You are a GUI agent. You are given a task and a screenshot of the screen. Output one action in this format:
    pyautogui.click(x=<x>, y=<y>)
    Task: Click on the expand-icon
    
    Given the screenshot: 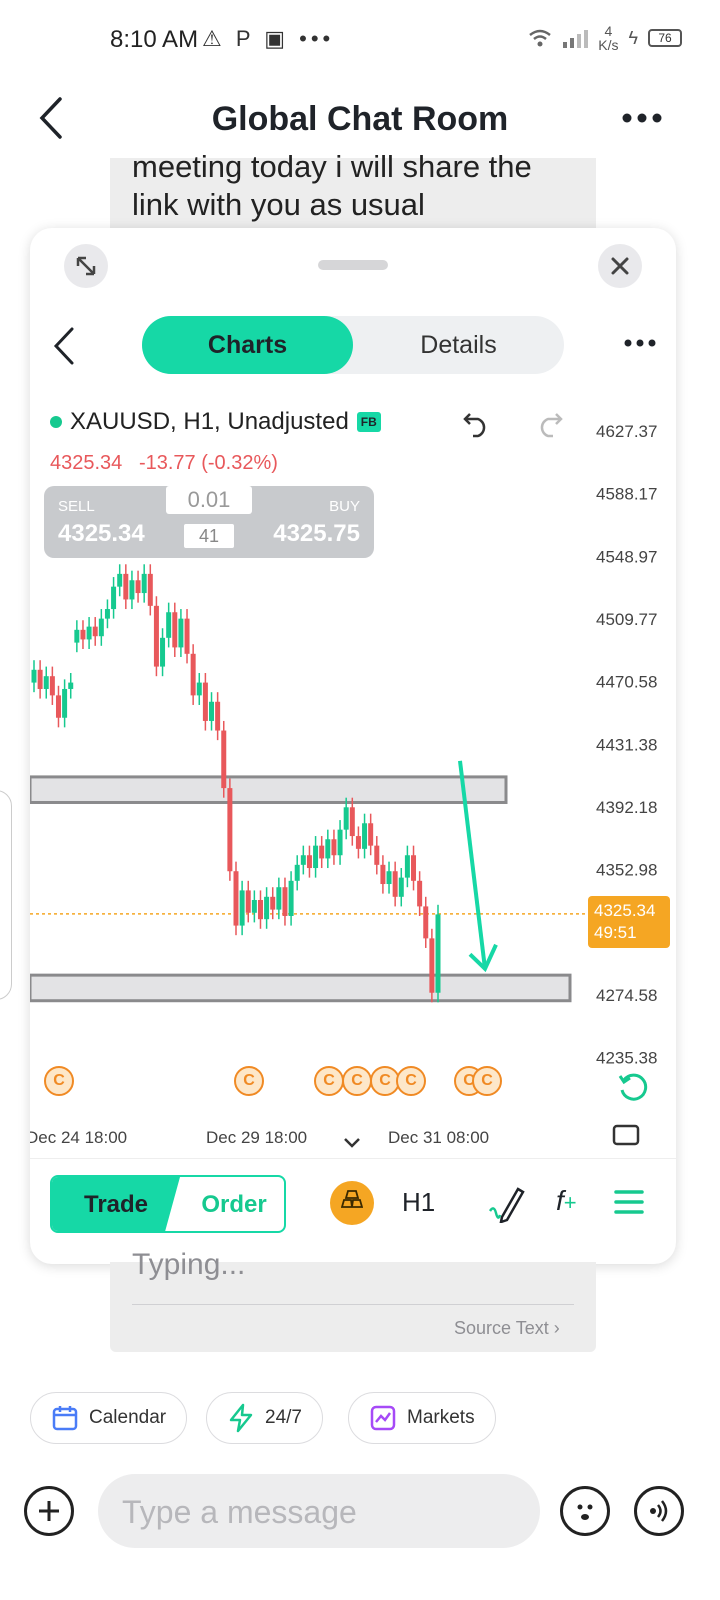 What is the action you would take?
    pyautogui.click(x=86, y=266)
    